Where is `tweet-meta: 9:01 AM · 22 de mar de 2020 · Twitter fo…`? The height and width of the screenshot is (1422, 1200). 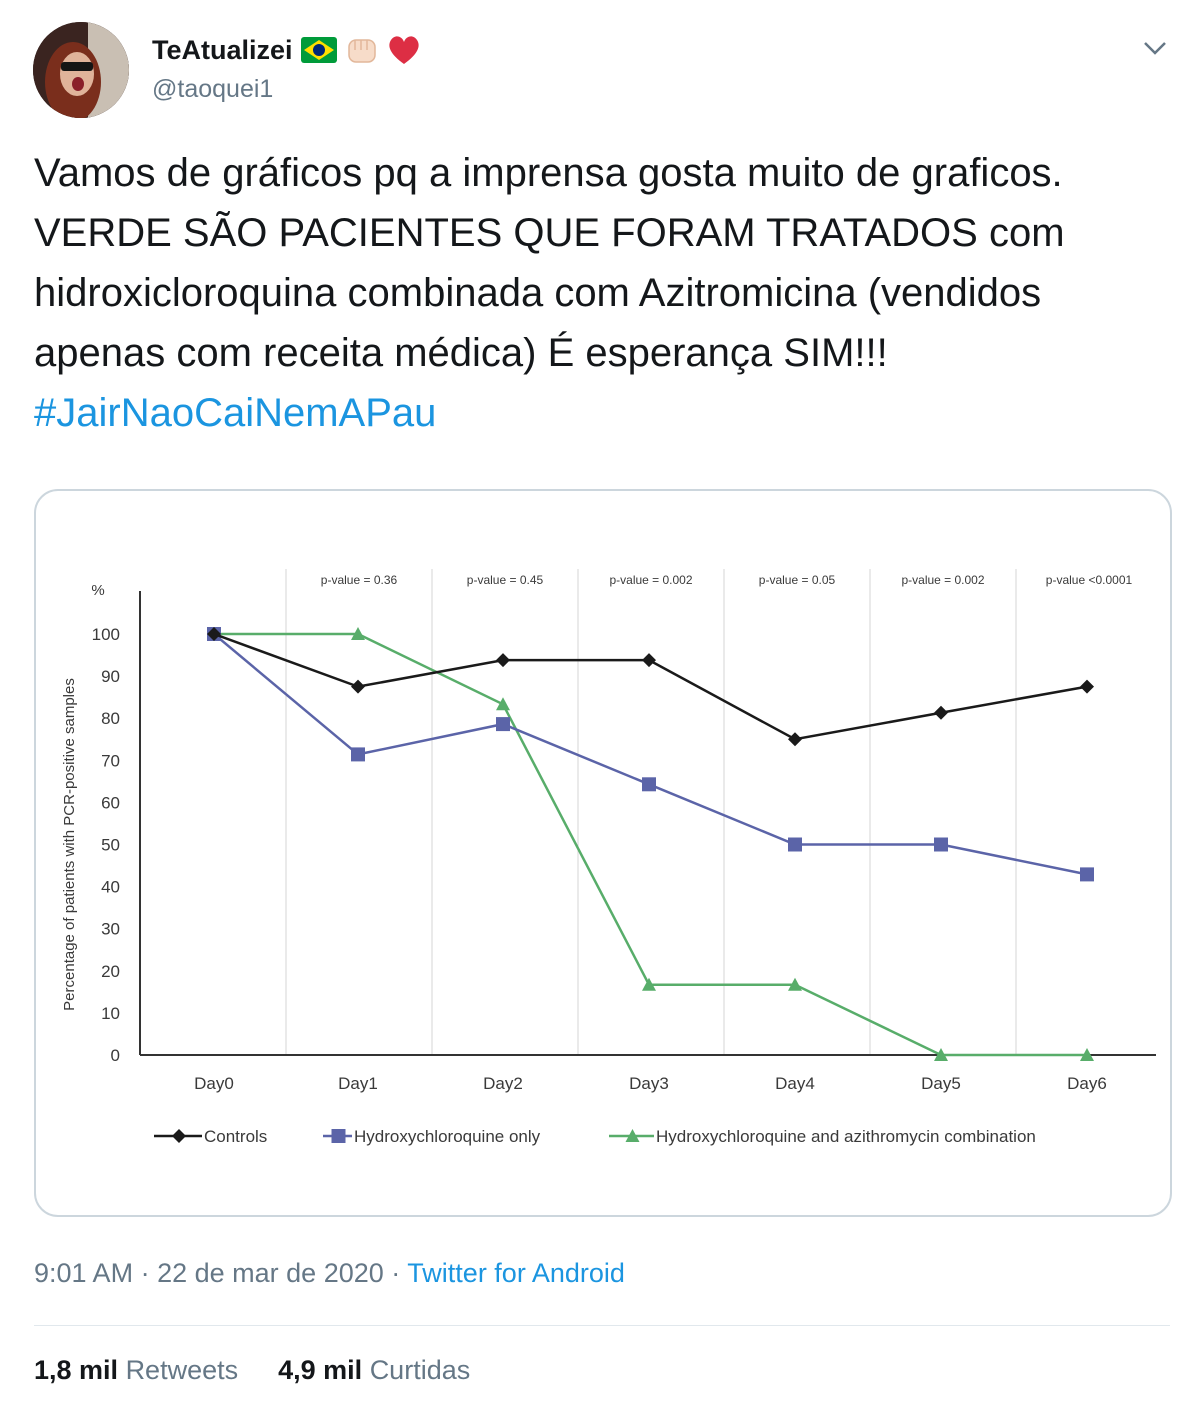
tweet-meta: 9:01 AM · 22 de mar de 2020 · Twitter fo… is located at coordinates (329, 1273).